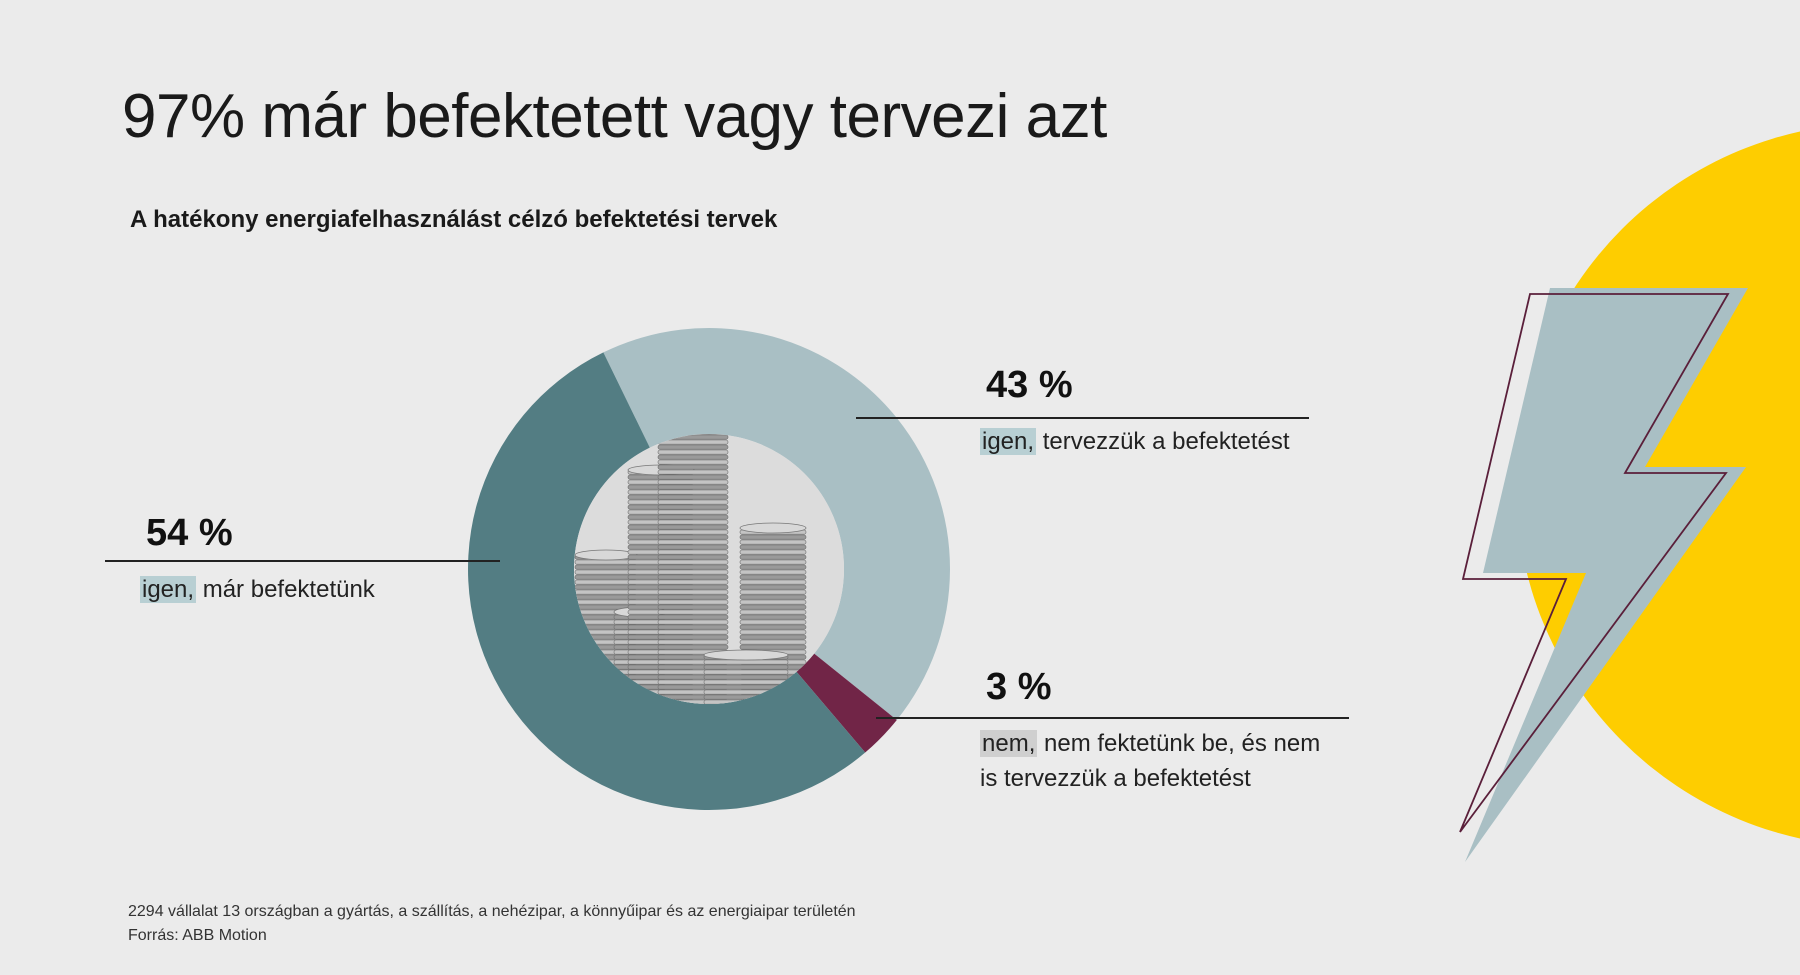 The height and width of the screenshot is (975, 1800). I want to click on lightning-bolt-outline-icon, so click(1594, 563).